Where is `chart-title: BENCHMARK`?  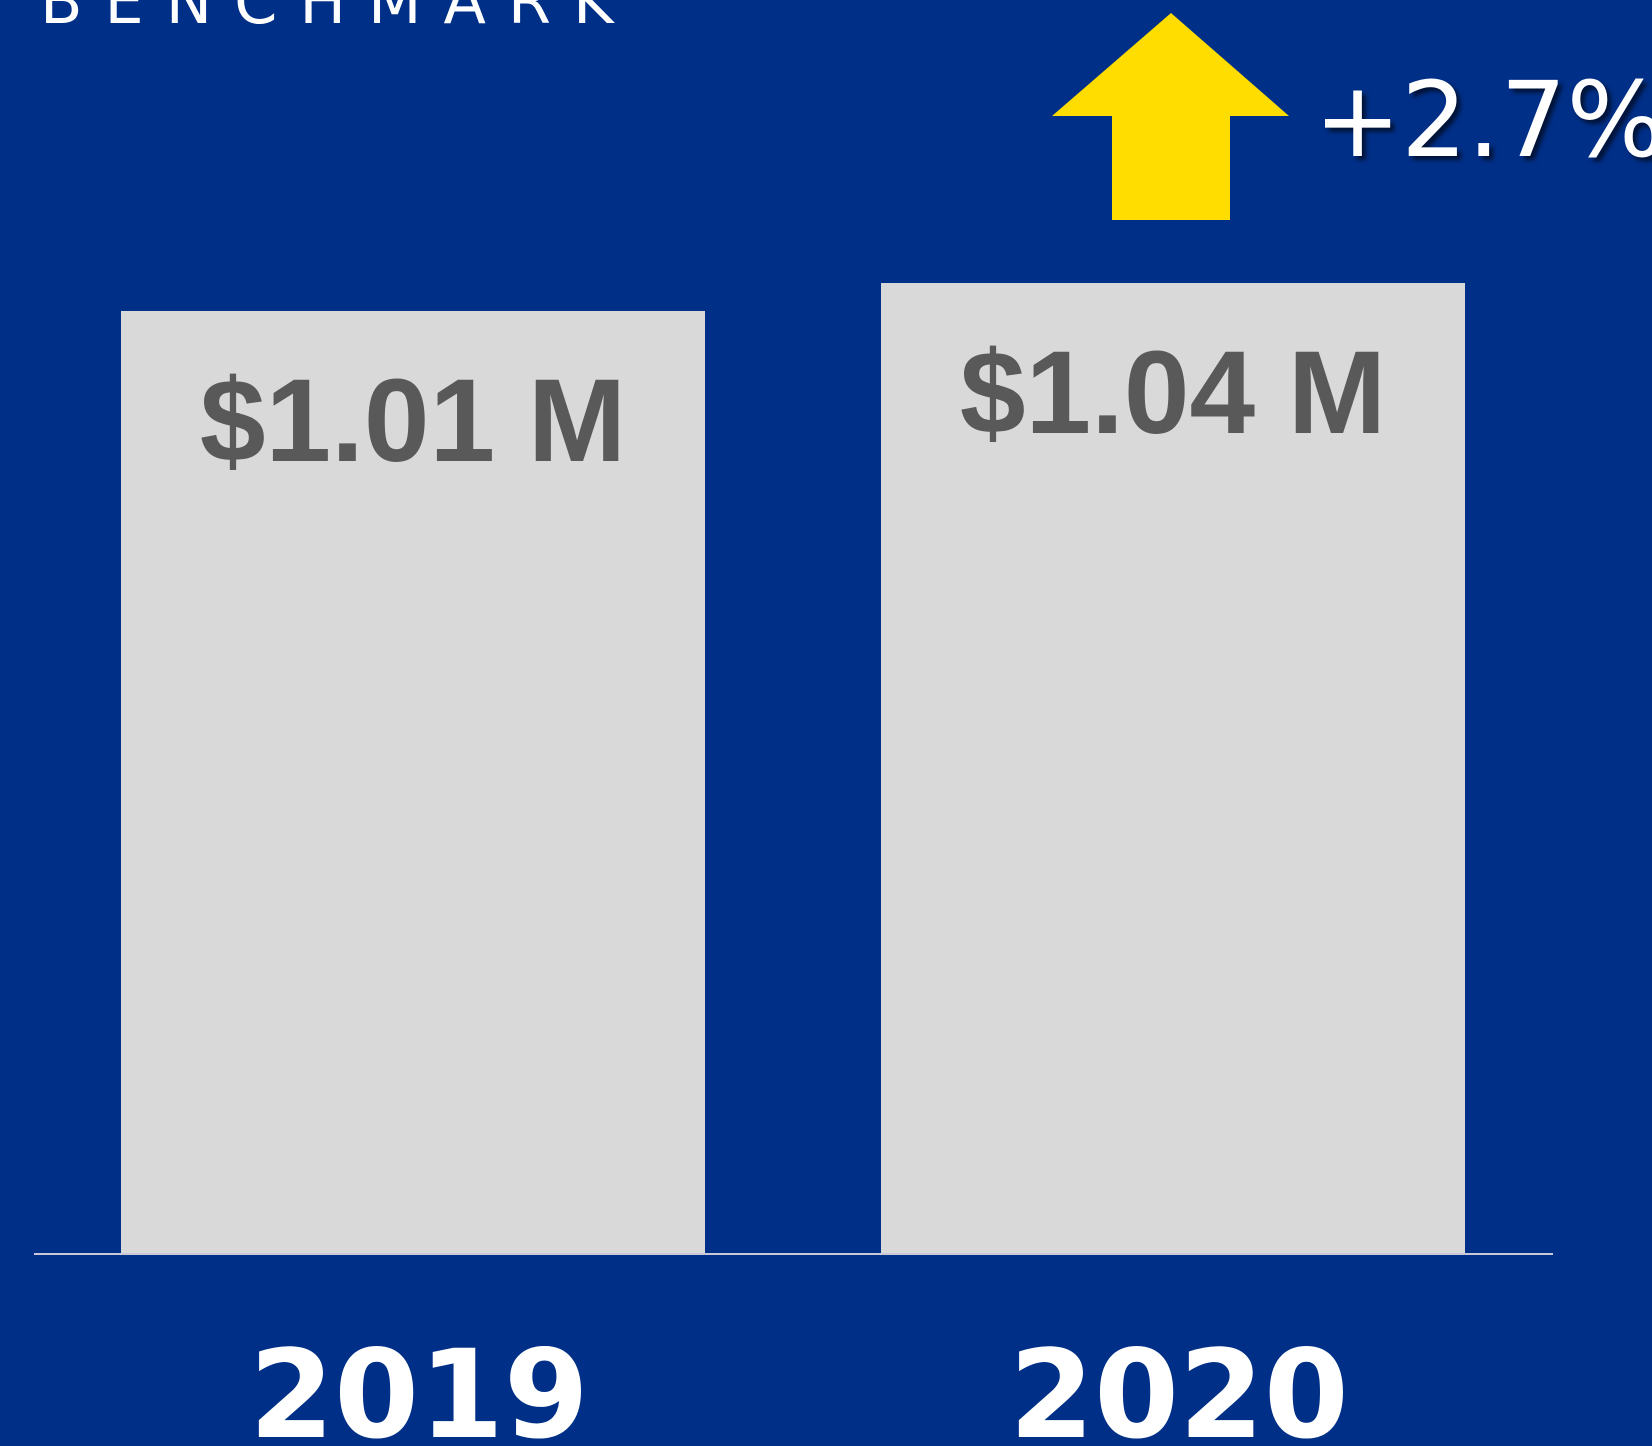
chart-title: BENCHMARK is located at coordinates (338, 19).